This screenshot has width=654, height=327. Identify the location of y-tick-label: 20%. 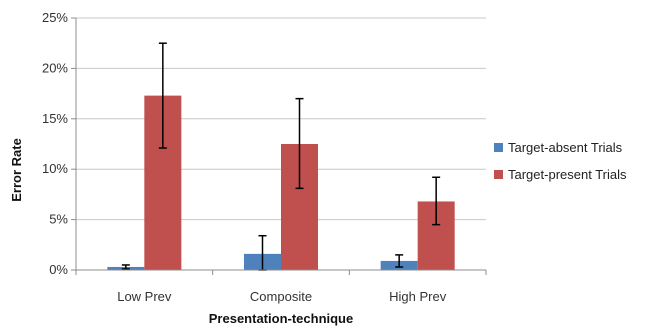
(55, 67).